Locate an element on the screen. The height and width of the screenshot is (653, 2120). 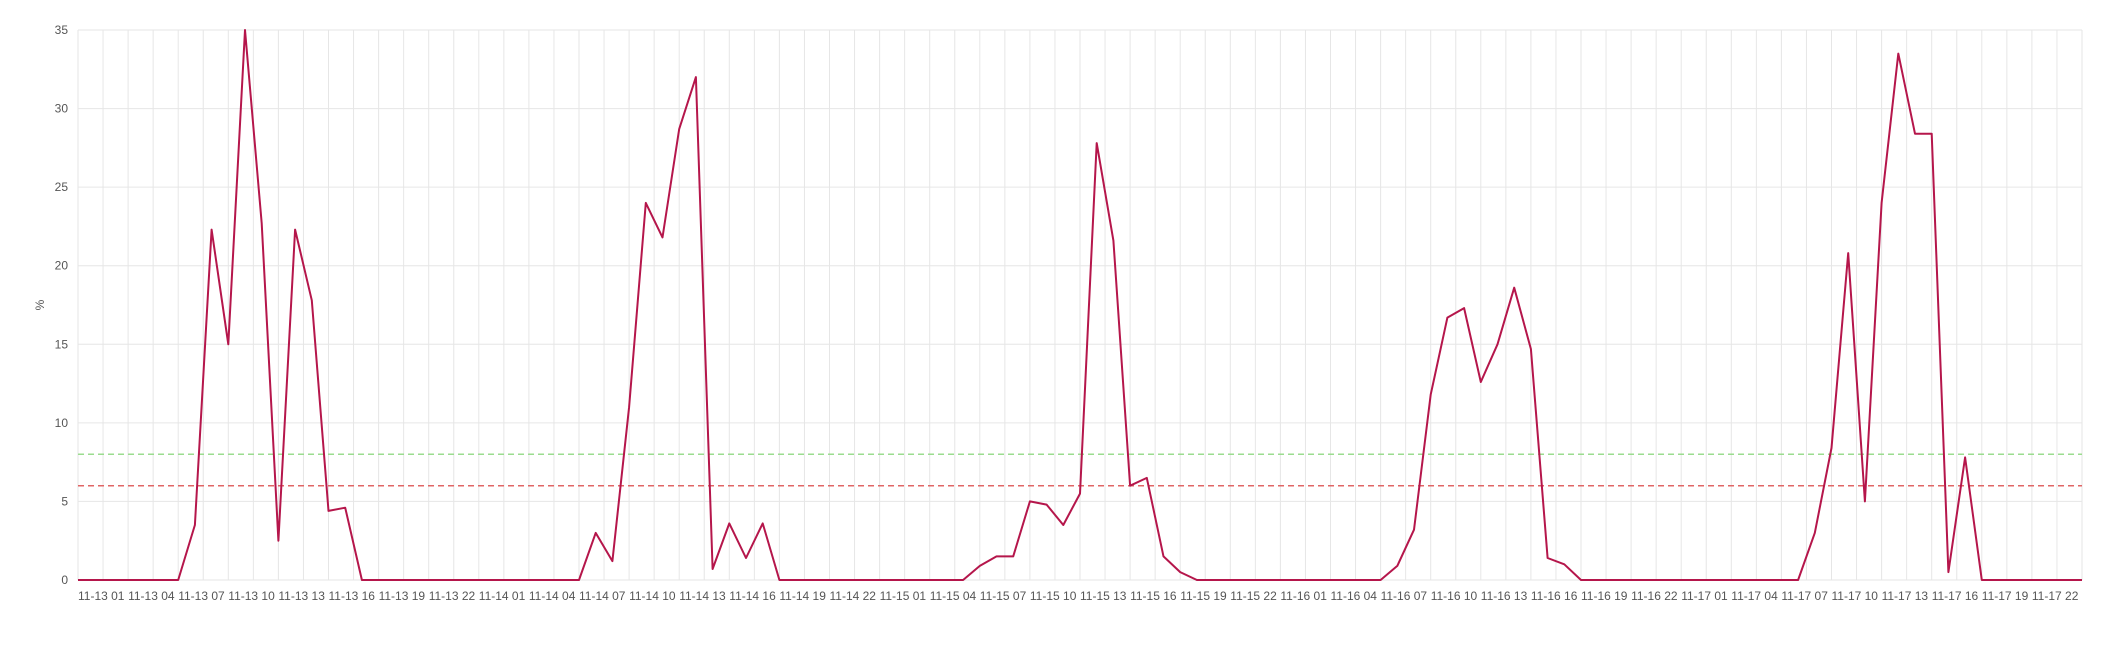
x-tick-label: 11-17 01 is located at coordinates (1704, 596).